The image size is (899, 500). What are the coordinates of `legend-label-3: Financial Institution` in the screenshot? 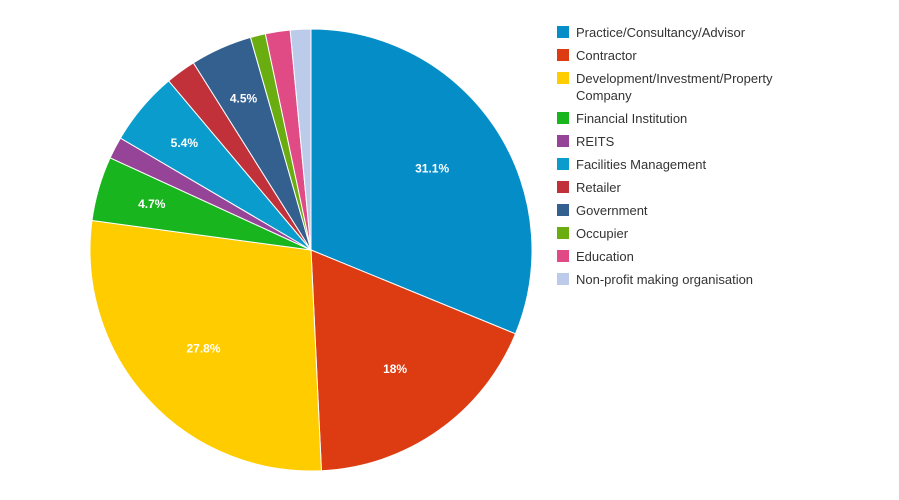 It's located at (632, 118).